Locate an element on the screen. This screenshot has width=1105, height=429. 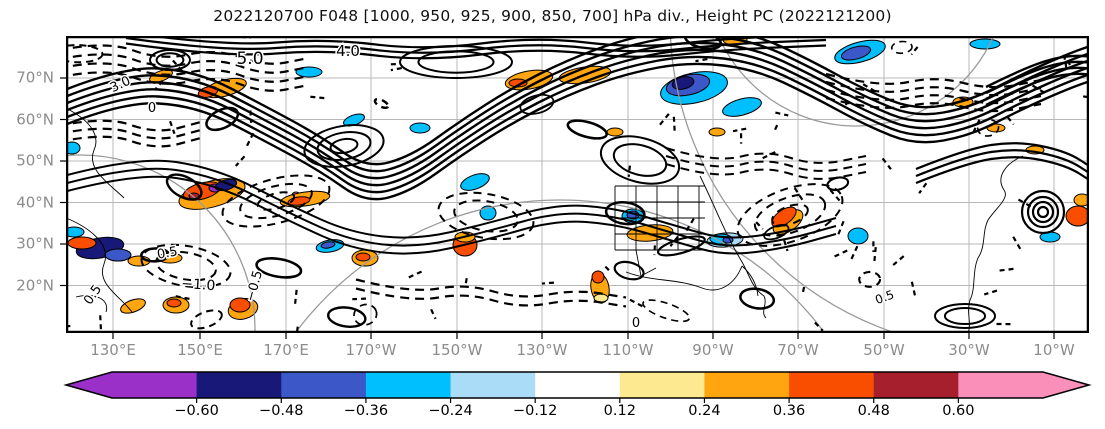
lon-tick-label: 130°E is located at coordinates (113, 350).